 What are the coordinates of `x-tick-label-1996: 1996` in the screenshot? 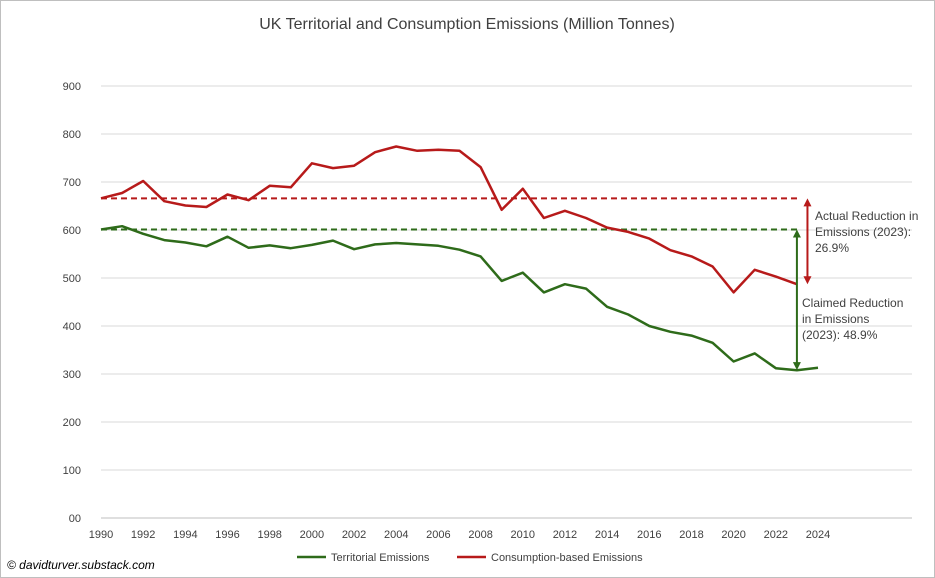 It's located at (227, 535).